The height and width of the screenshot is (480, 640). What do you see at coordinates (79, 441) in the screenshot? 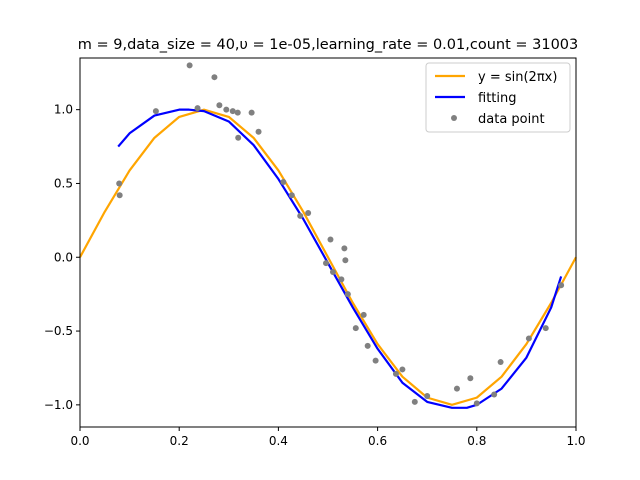
I see `x-tick-label: 0.0` at bounding box center [79, 441].